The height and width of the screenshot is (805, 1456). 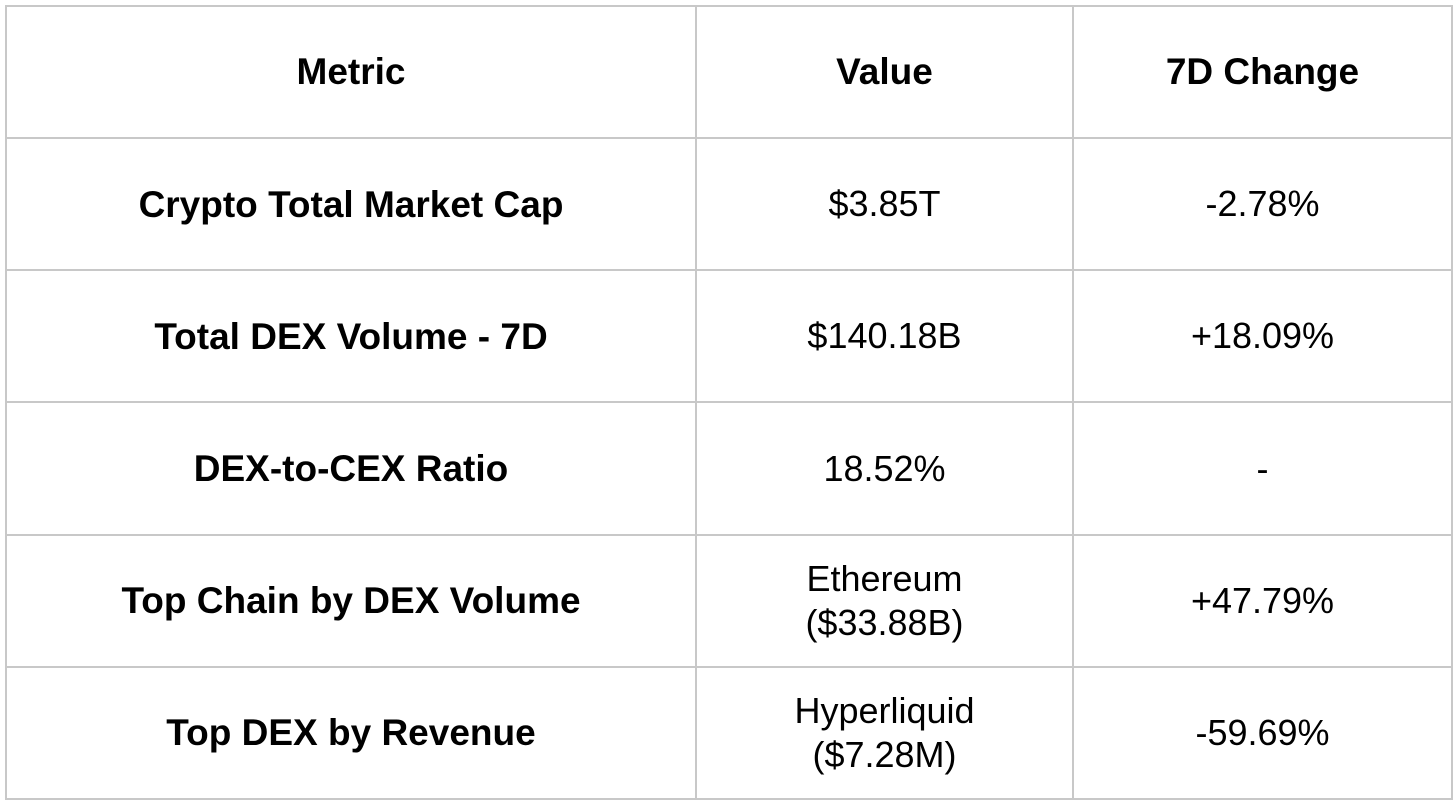 What do you see at coordinates (351, 336) in the screenshot?
I see `metric-cell: Total DEX Volume - 7D` at bounding box center [351, 336].